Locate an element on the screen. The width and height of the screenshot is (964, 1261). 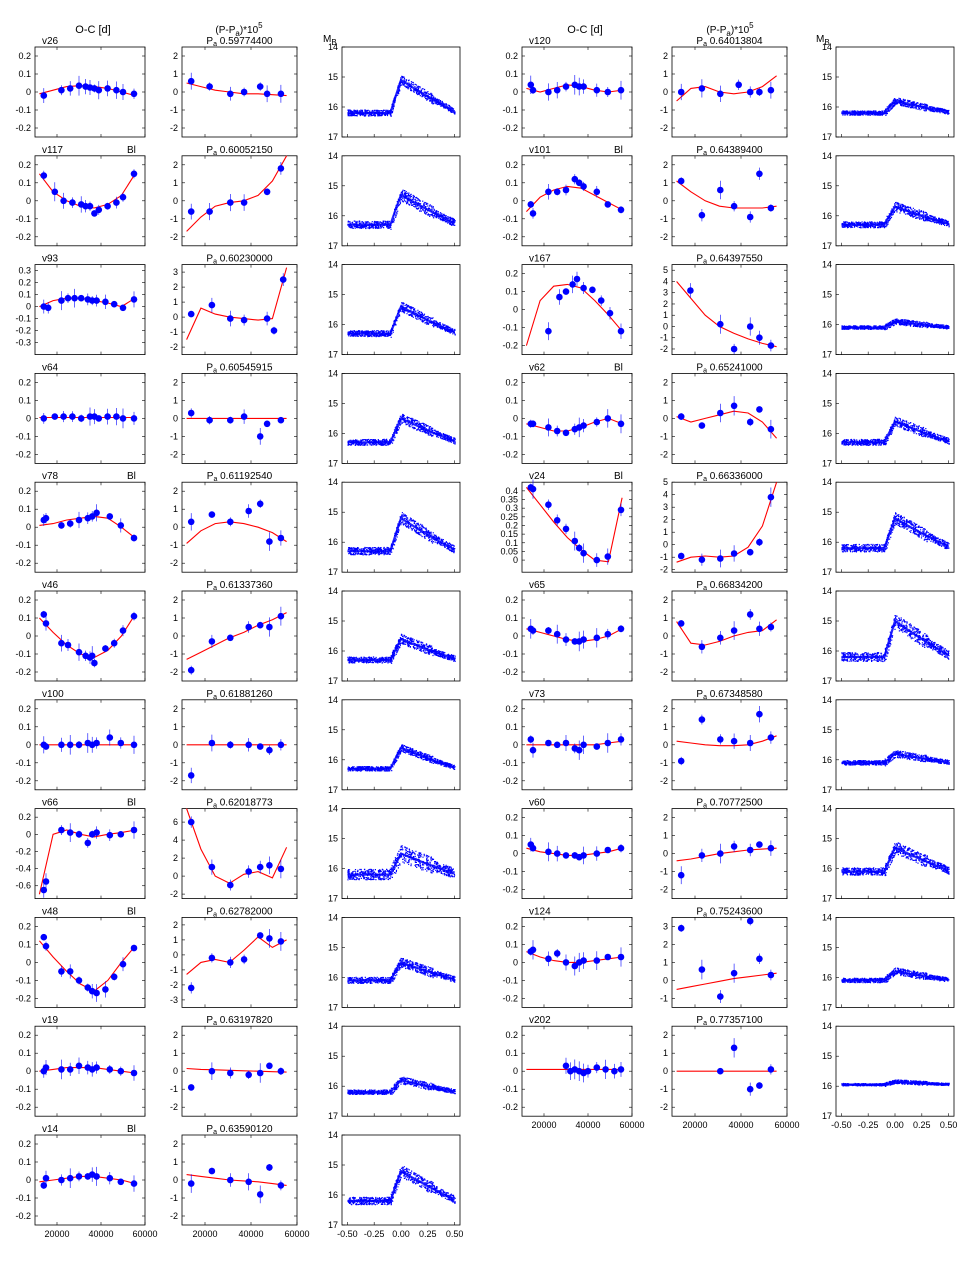
pp-ytick-label: 6 is located at coordinates (175, 822).